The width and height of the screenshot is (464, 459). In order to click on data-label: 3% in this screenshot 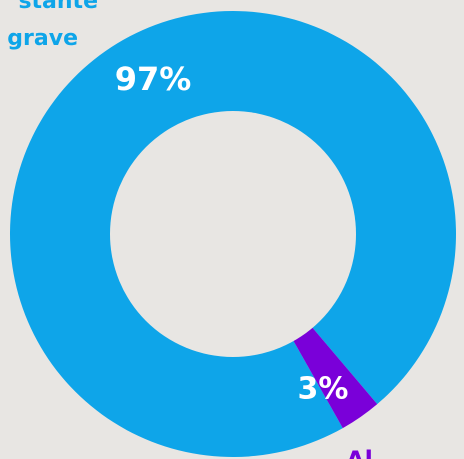, I will do `click(323, 389)`.